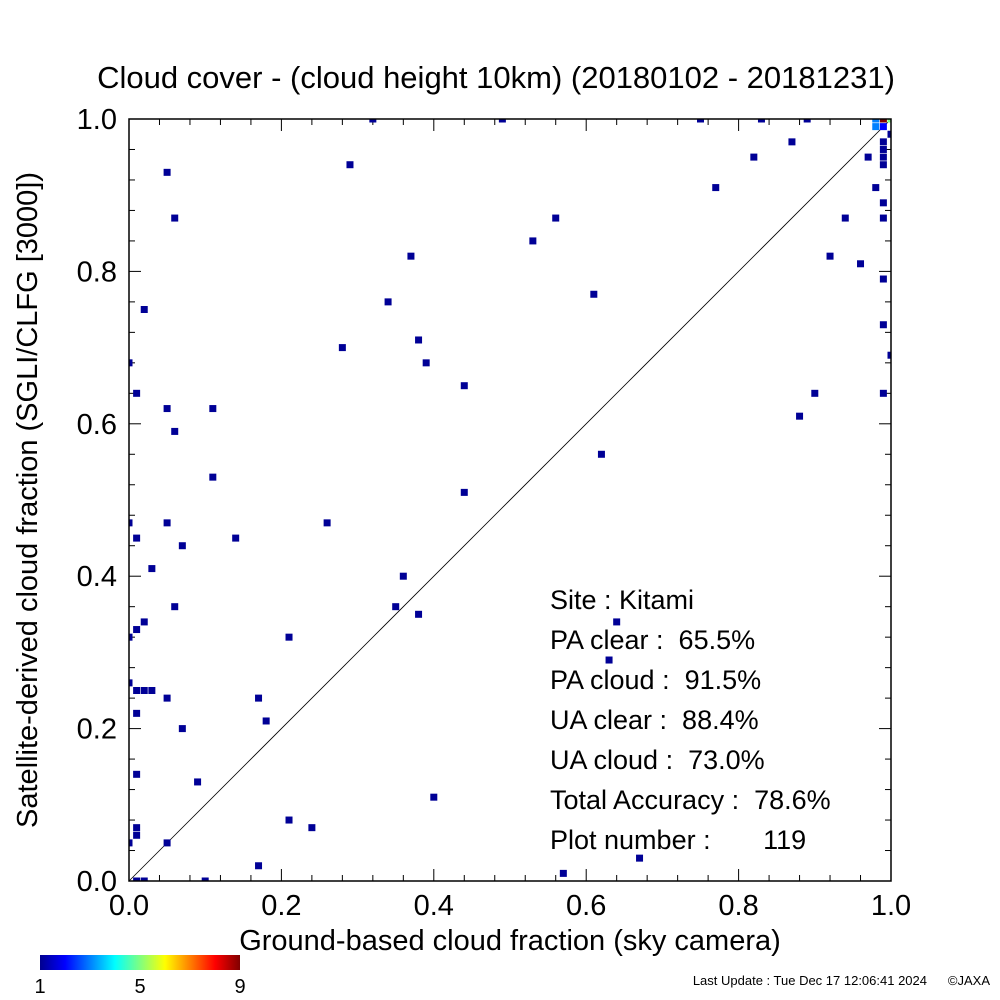 This screenshot has width=1000, height=1000. Describe the element at coordinates (654, 720) in the screenshot. I see `stat-line: UA clear : 88.4%` at that location.